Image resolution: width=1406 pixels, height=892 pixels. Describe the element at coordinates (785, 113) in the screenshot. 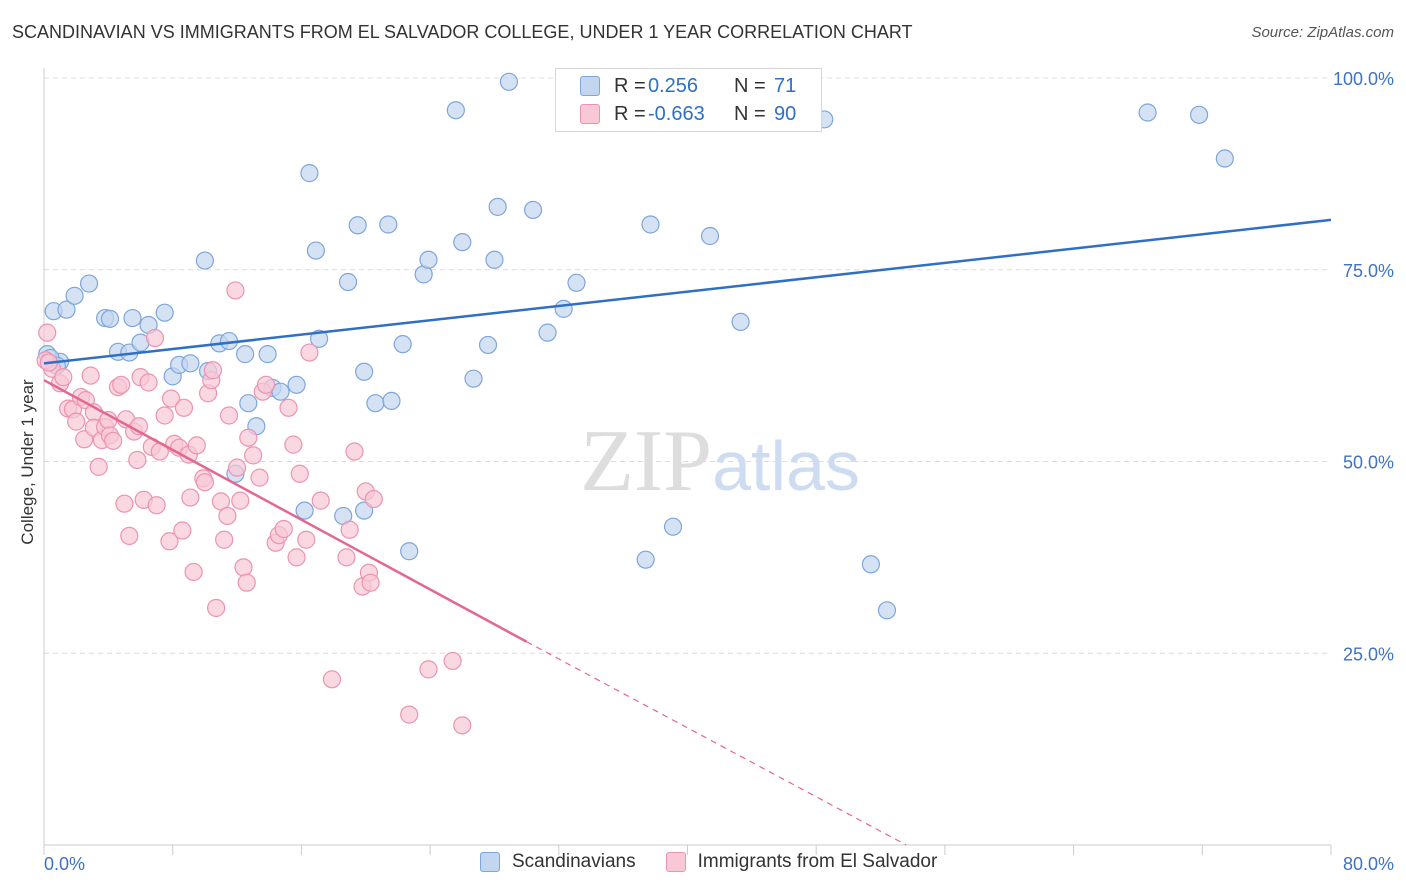

I see `legend-n-value: 90` at that location.